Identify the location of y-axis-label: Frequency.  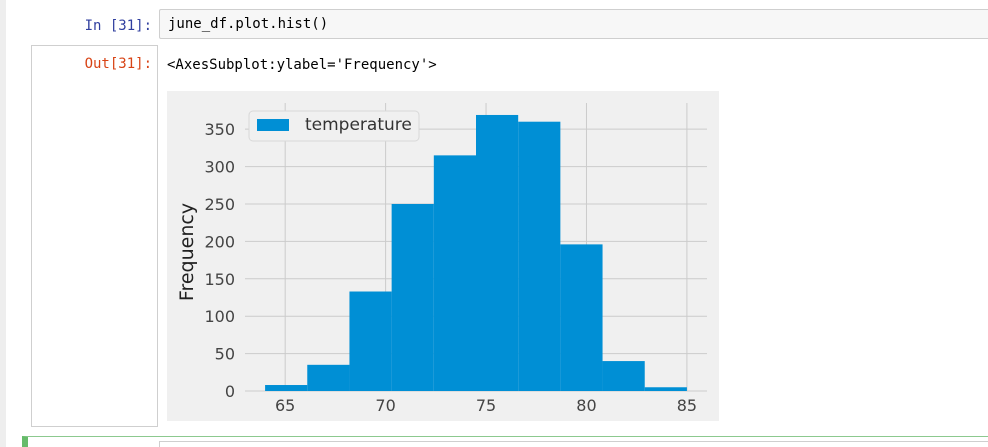
(187, 252).